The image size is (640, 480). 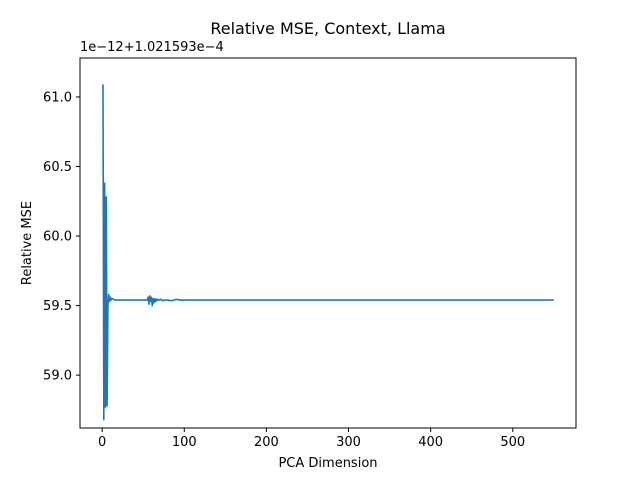 I want to click on y-tick-label: 59.5, so click(x=57, y=306).